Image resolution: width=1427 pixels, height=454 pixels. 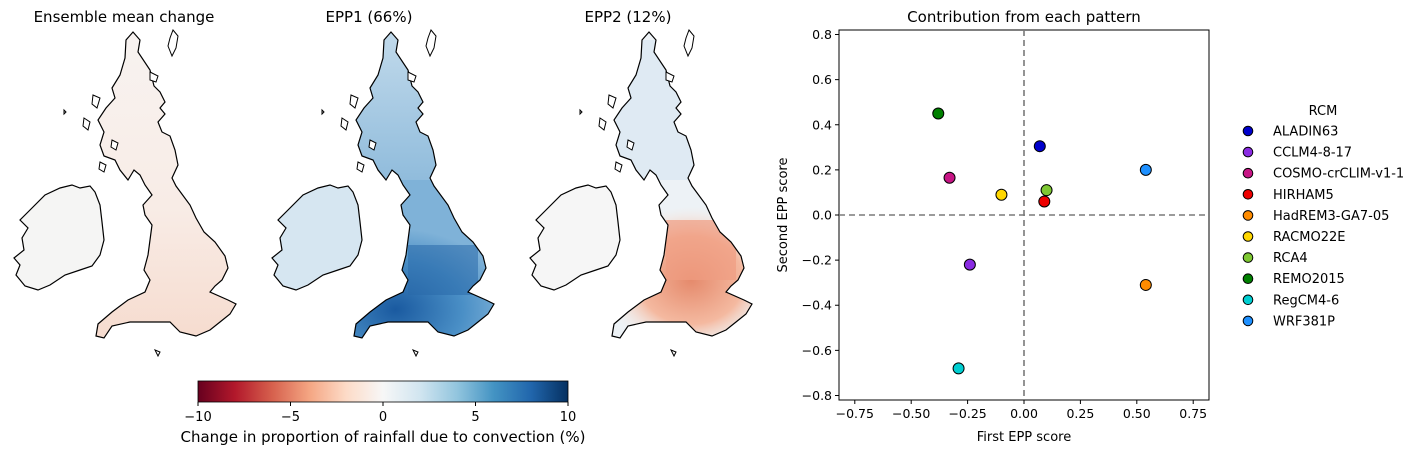 I want to click on map-panel-epp1: EPP1 (66%), so click(x=383, y=182).